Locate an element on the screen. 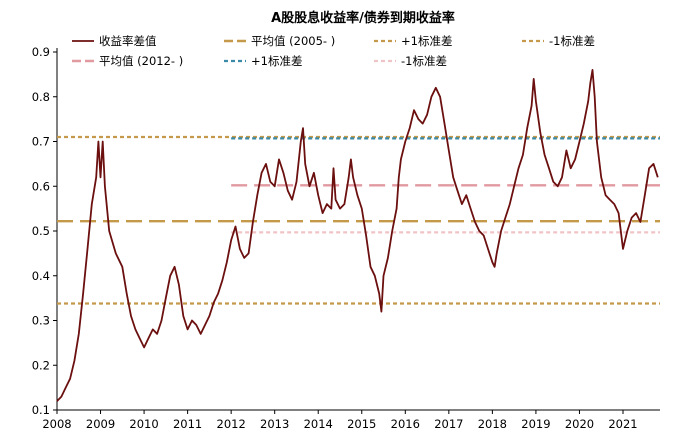  x-tick-label: 2013 is located at coordinates (274, 424).